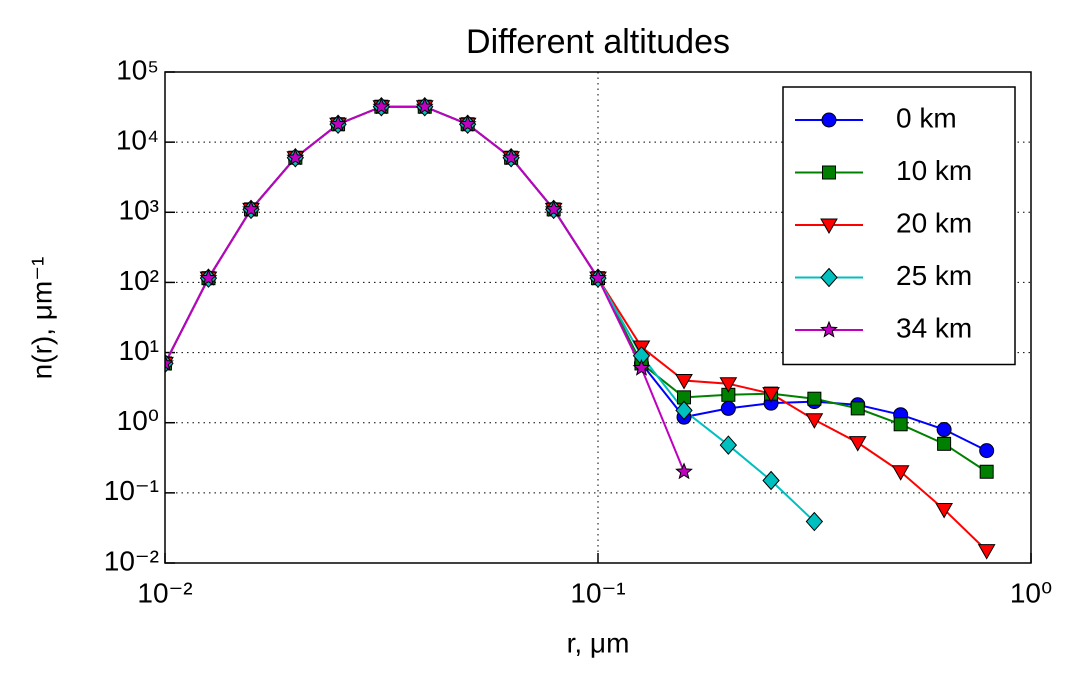 The height and width of the screenshot is (681, 1081). What do you see at coordinates (131, 560) in the screenshot?
I see `y-tick-label: 10⁻²` at bounding box center [131, 560].